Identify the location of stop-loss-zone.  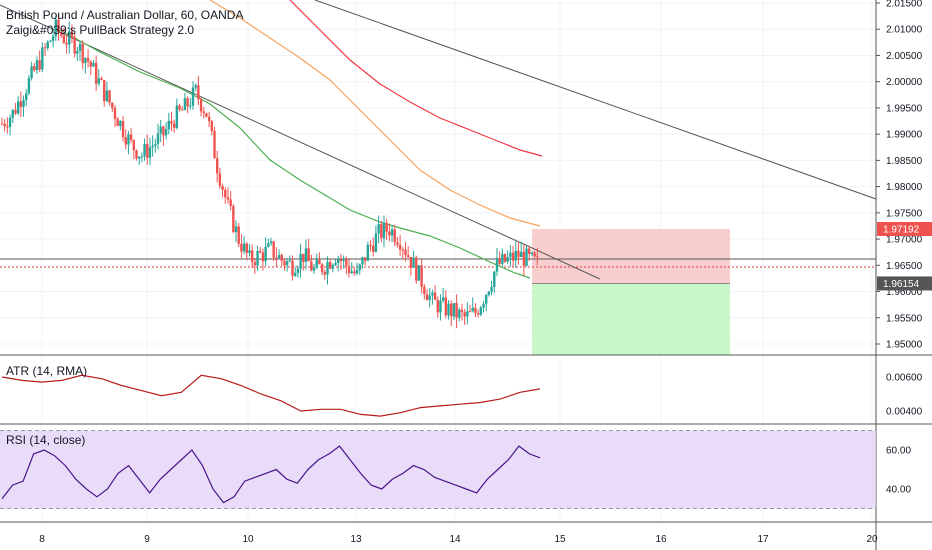
(631, 256).